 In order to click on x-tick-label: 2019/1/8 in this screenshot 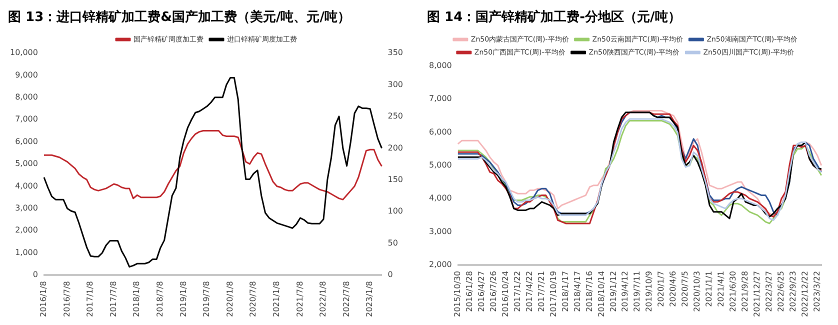, I will do `click(183, 299)`.